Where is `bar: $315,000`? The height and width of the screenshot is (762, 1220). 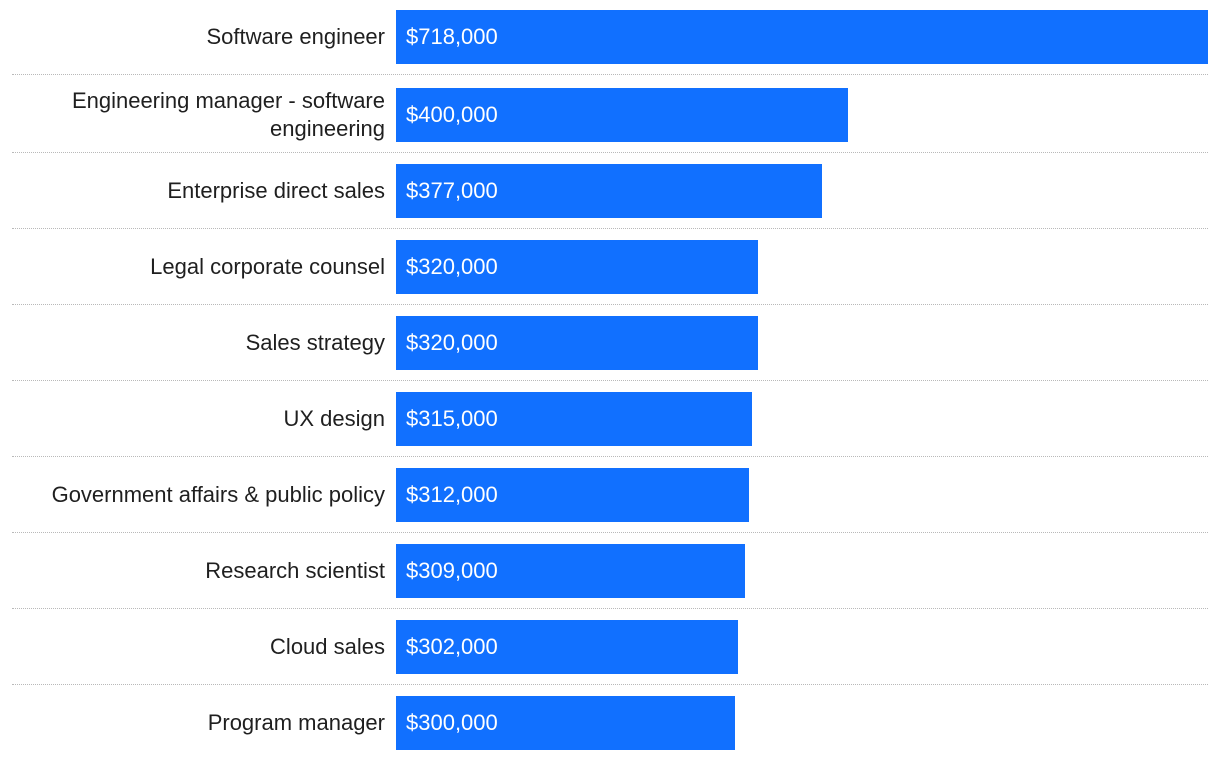
bar: $315,000 is located at coordinates (574, 419).